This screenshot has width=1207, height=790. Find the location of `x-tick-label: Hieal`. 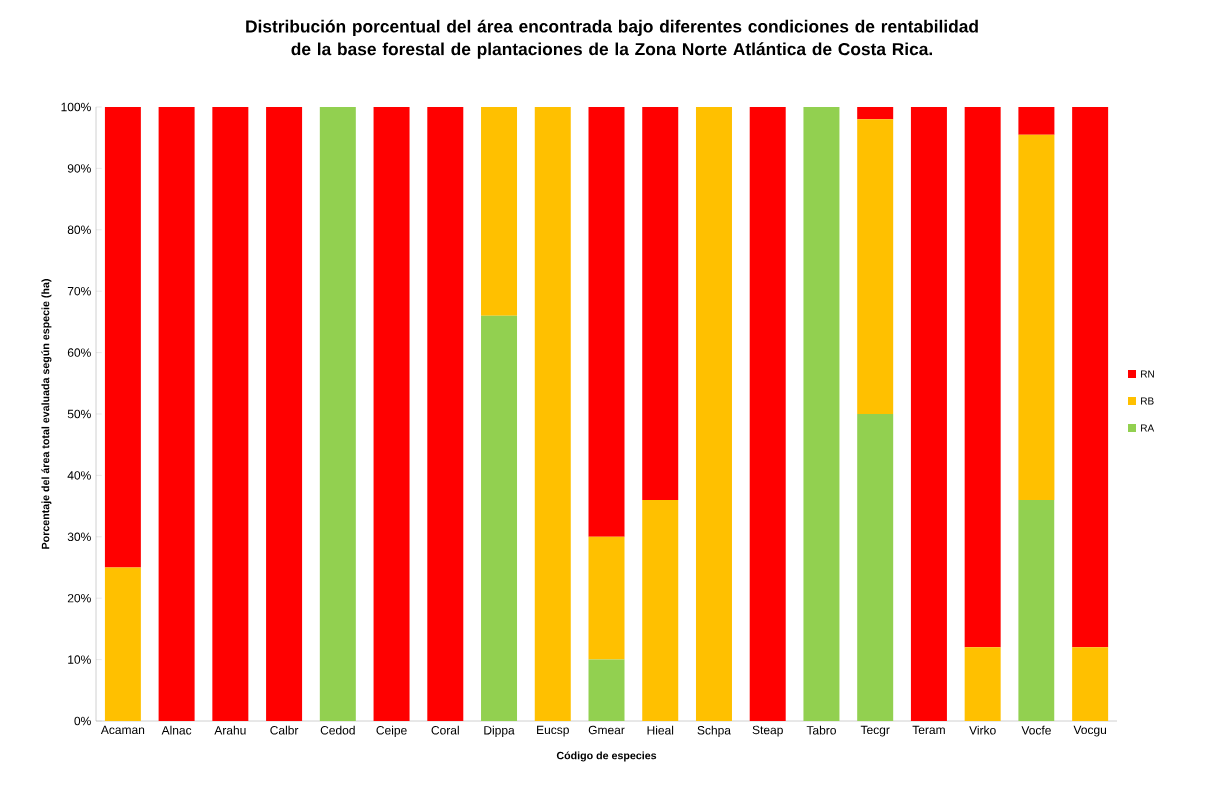

x-tick-label: Hieal is located at coordinates (660, 730).